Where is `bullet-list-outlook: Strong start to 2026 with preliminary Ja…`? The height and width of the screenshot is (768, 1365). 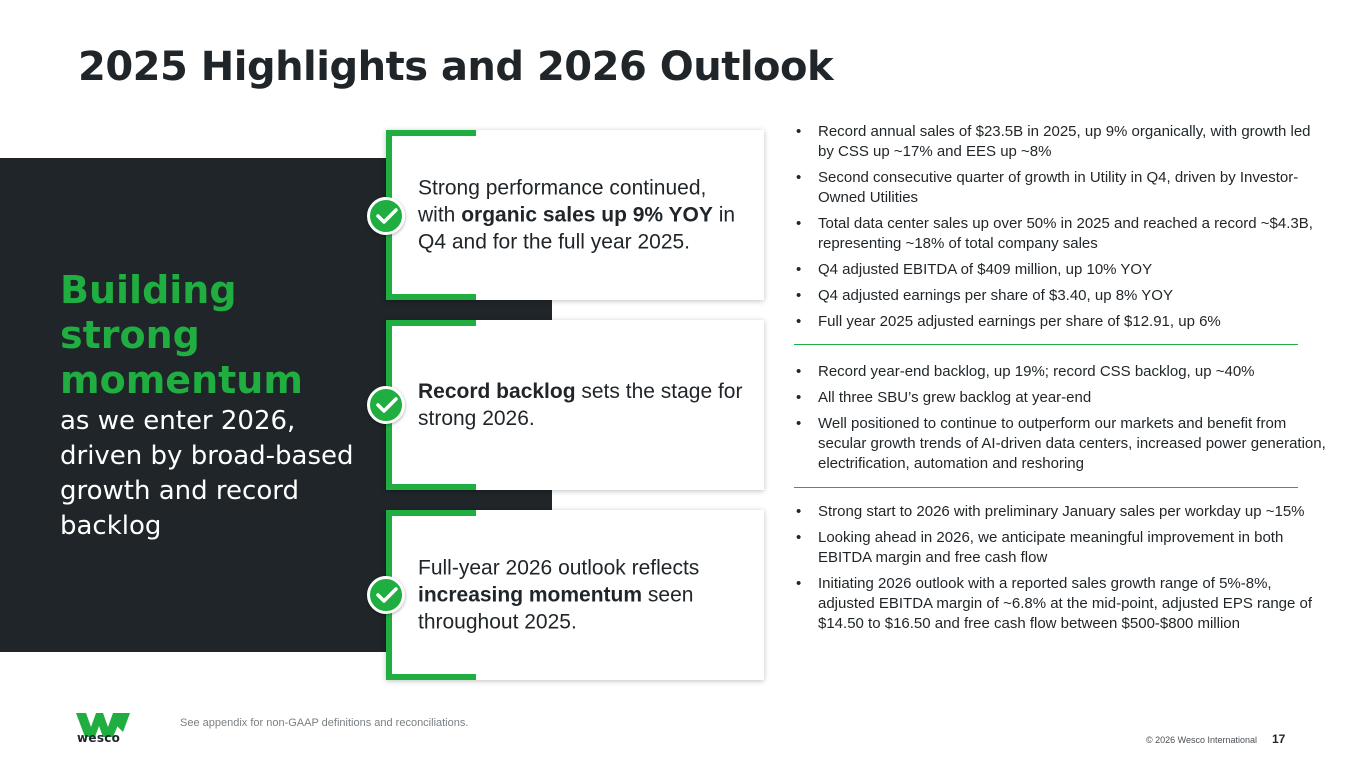
bullet-list-outlook: Strong start to 2026 with preliminary Ja… is located at coordinates (1061, 571).